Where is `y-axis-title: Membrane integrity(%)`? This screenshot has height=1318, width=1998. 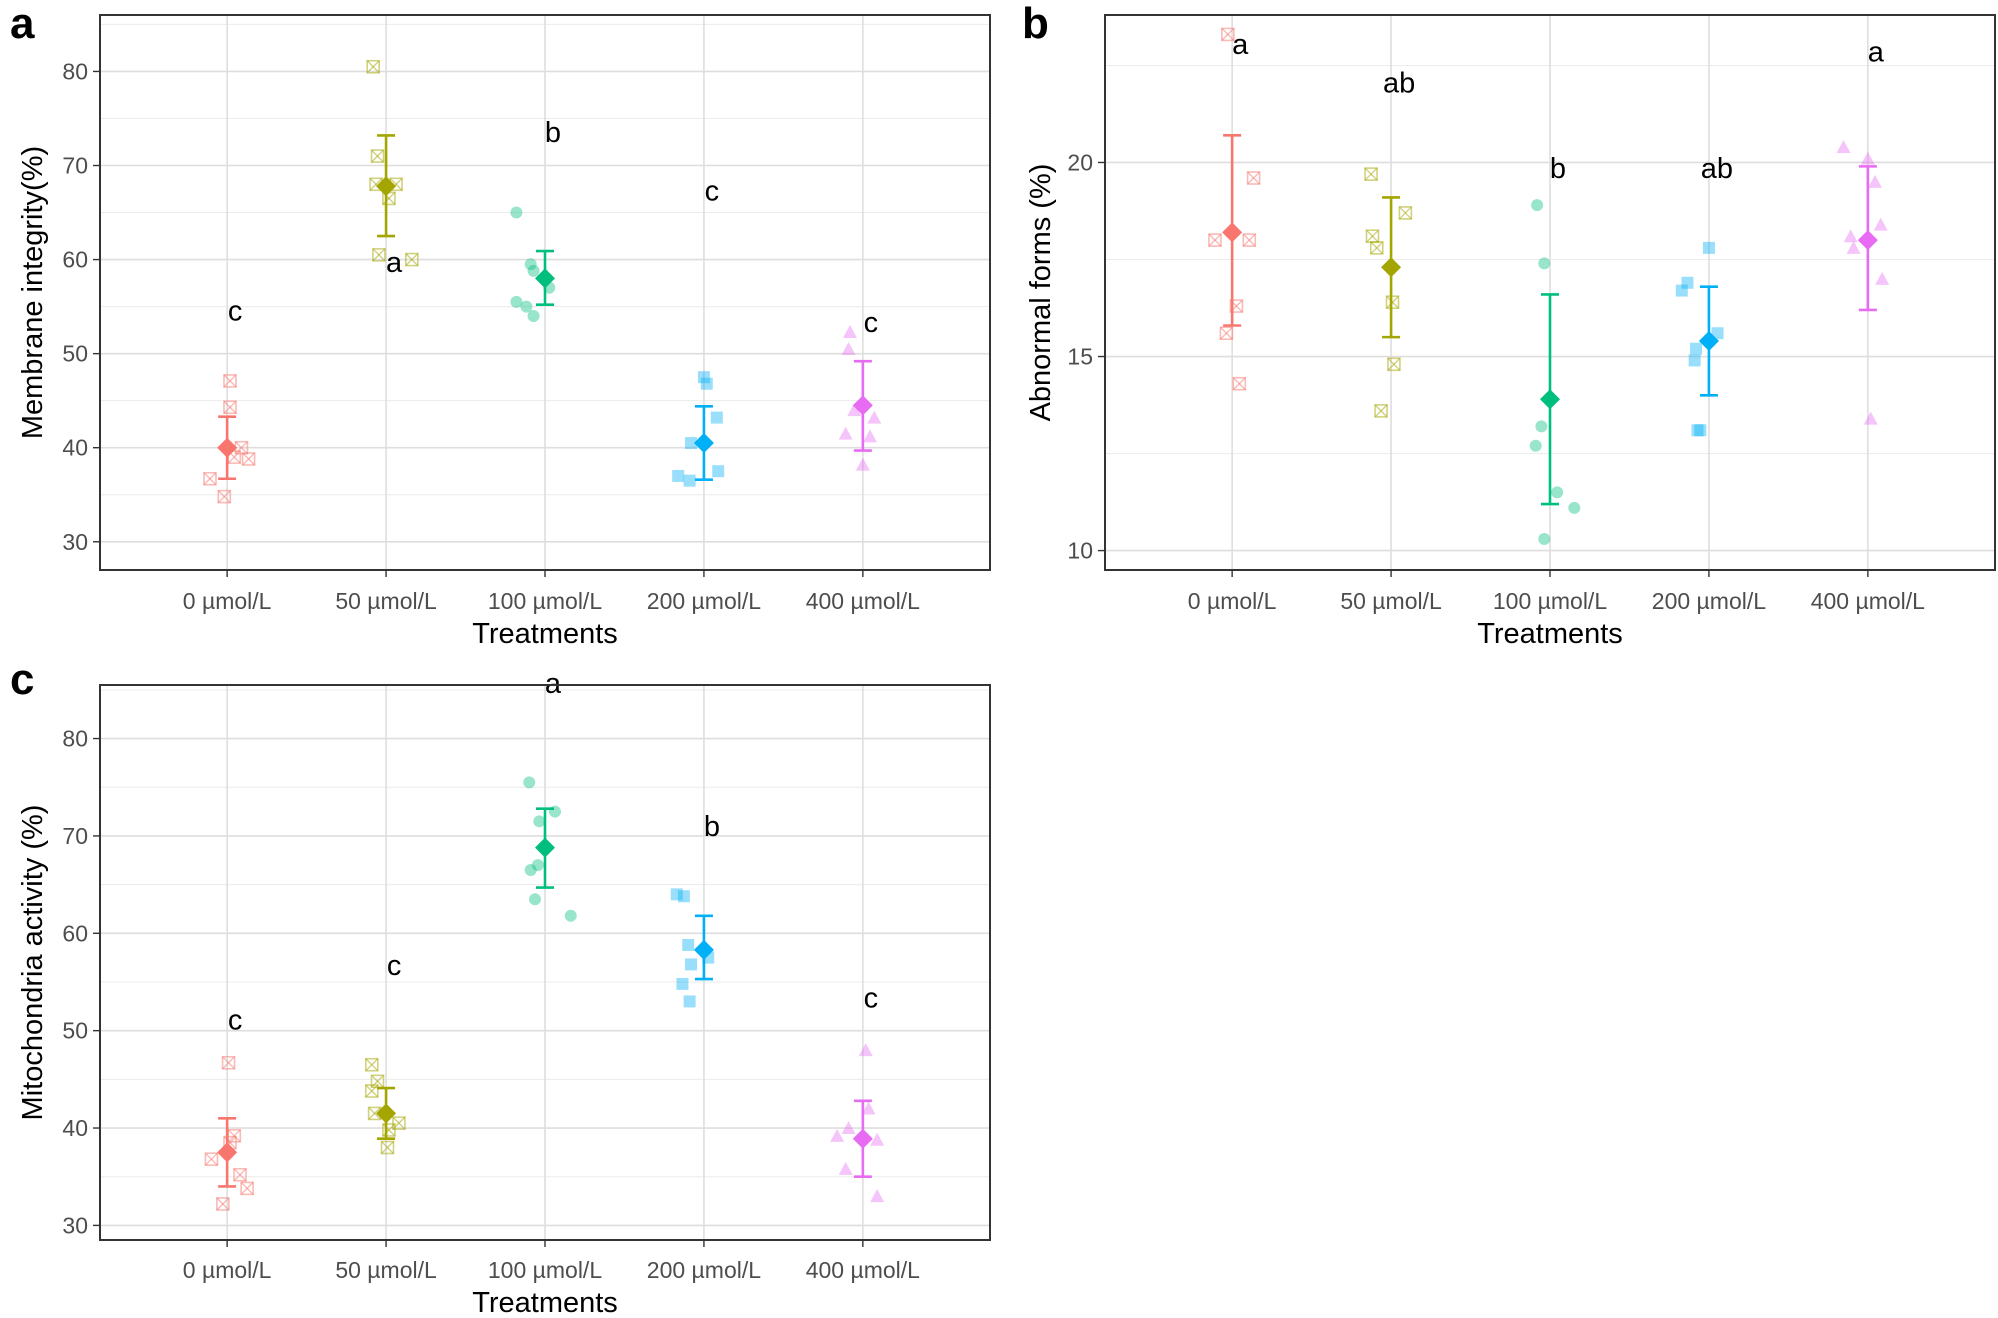 y-axis-title: Membrane integrity(%) is located at coordinates (33, 292).